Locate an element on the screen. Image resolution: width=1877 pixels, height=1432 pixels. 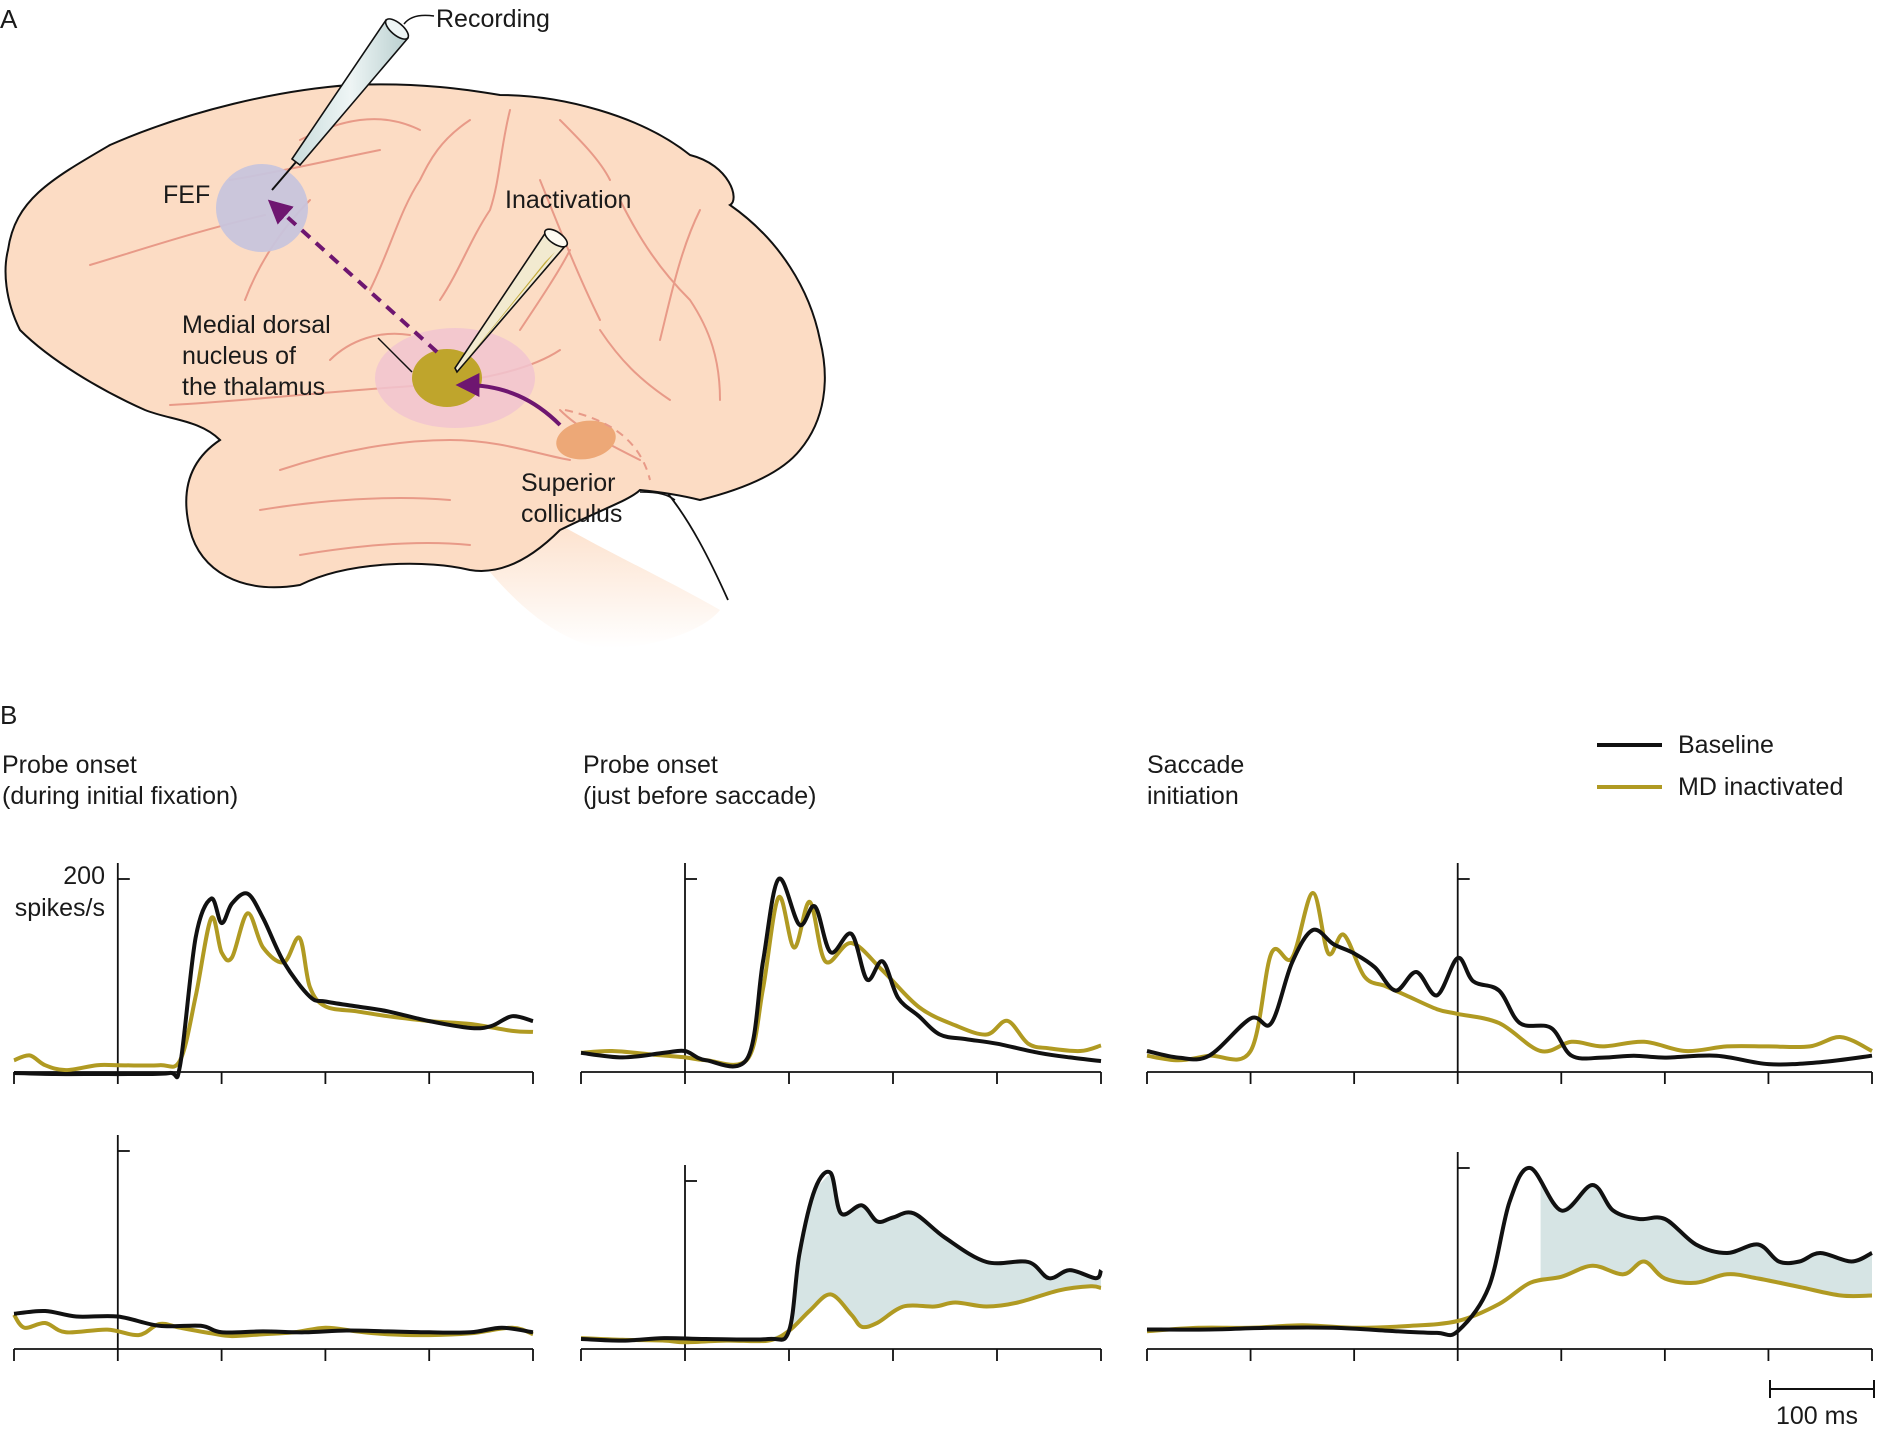
legend-md-label: MD inactivated is located at coordinates (1760, 787).